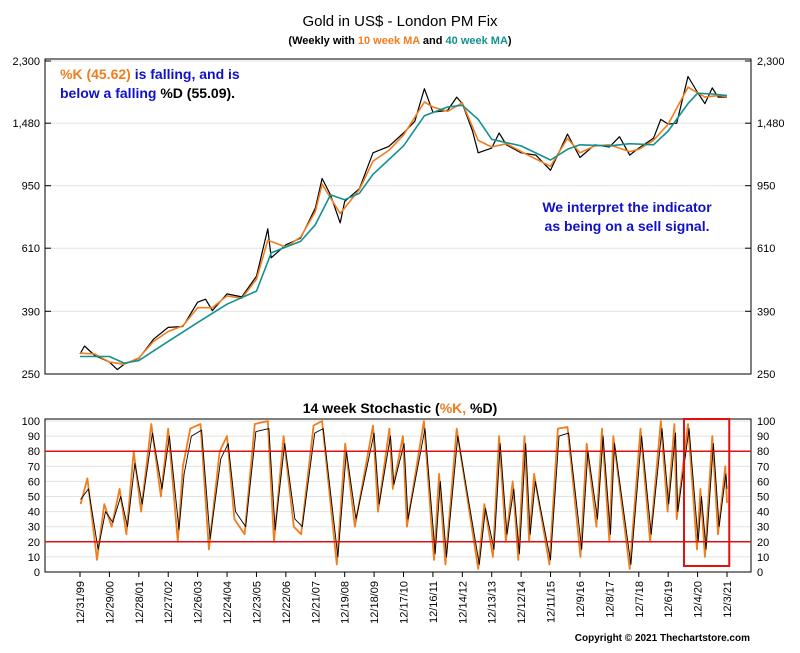 The height and width of the screenshot is (653, 800). What do you see at coordinates (728, 599) in the screenshot?
I see `x-tick-label: 12/3/21` at bounding box center [728, 599].